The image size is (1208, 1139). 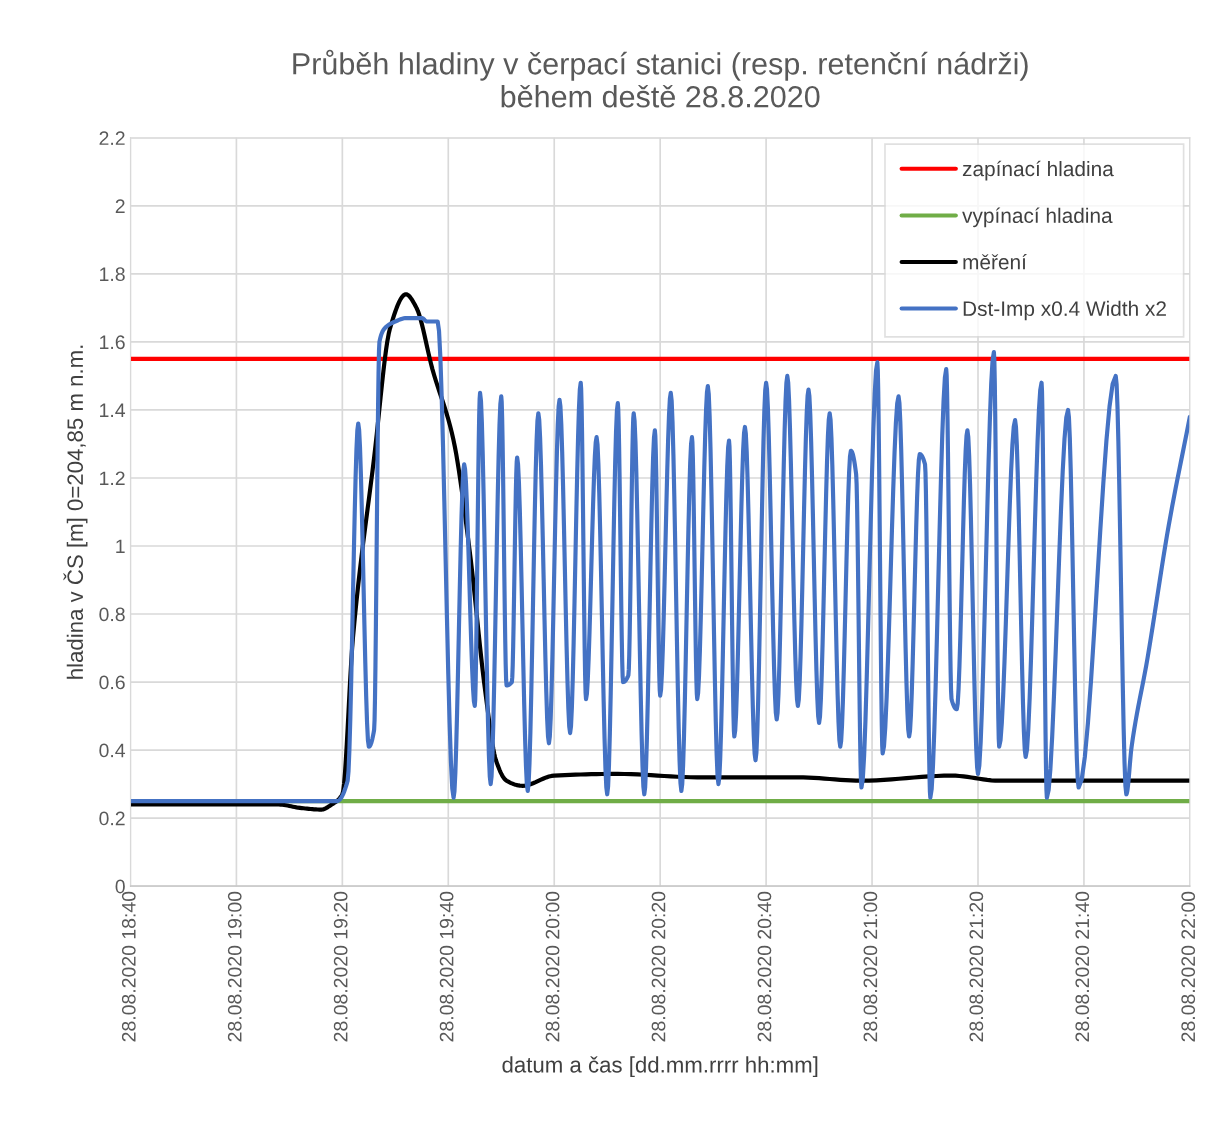 What do you see at coordinates (112, 614) in the screenshot?
I see `y-tick-label: 0.8` at bounding box center [112, 614].